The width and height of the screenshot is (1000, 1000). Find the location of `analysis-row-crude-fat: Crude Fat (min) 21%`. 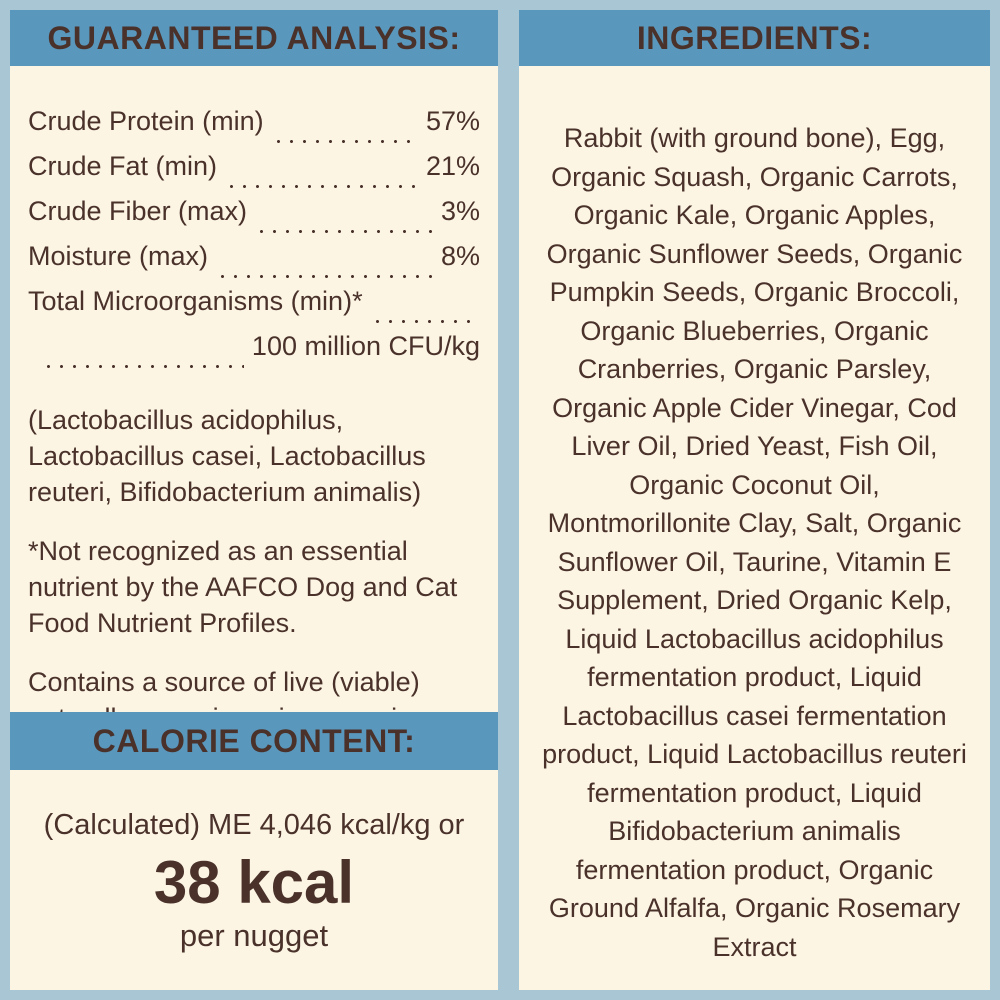

analysis-row-crude-fat: Crude Fat (min) 21% is located at coordinates (254, 173).